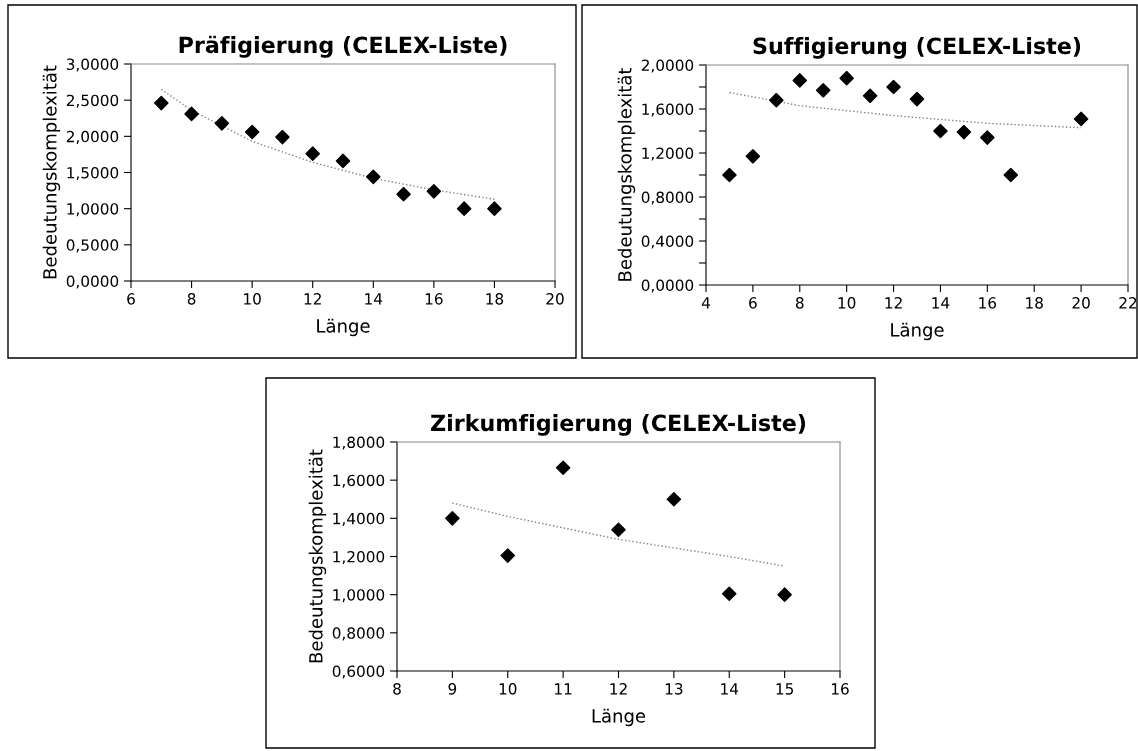 The height and width of the screenshot is (751, 1138). Describe the element at coordinates (92, 65) in the screenshot. I see `y-tick-label: 3,0000` at that location.